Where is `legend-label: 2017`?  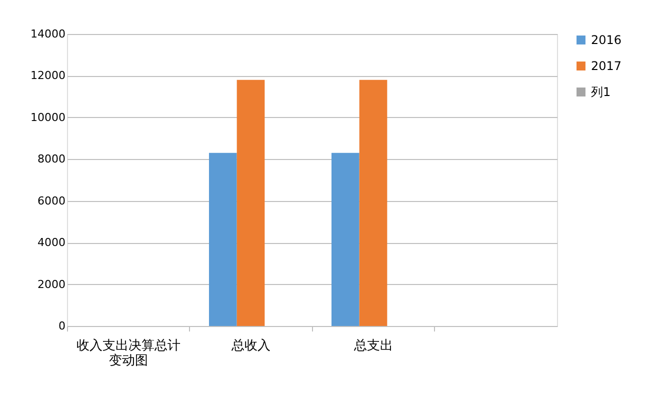
legend-label: 2017 is located at coordinates (606, 66).